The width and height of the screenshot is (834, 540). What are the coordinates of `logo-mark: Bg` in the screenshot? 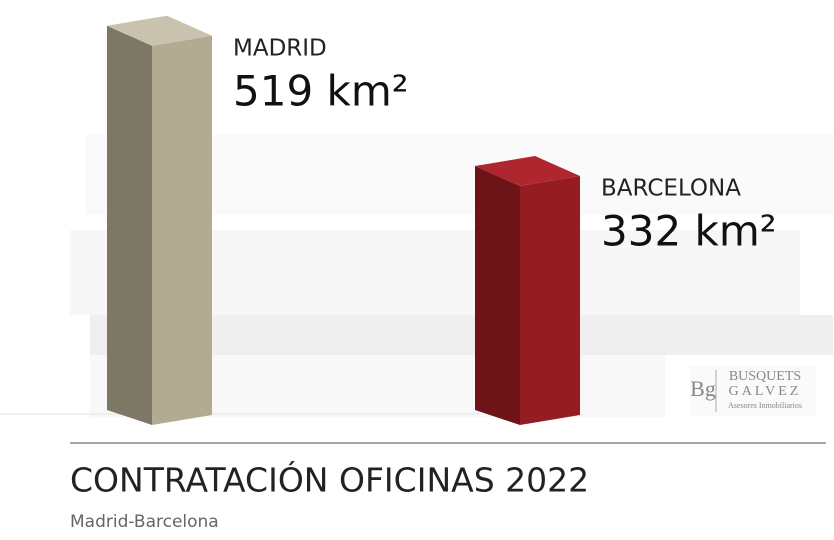 It's located at (703, 388).